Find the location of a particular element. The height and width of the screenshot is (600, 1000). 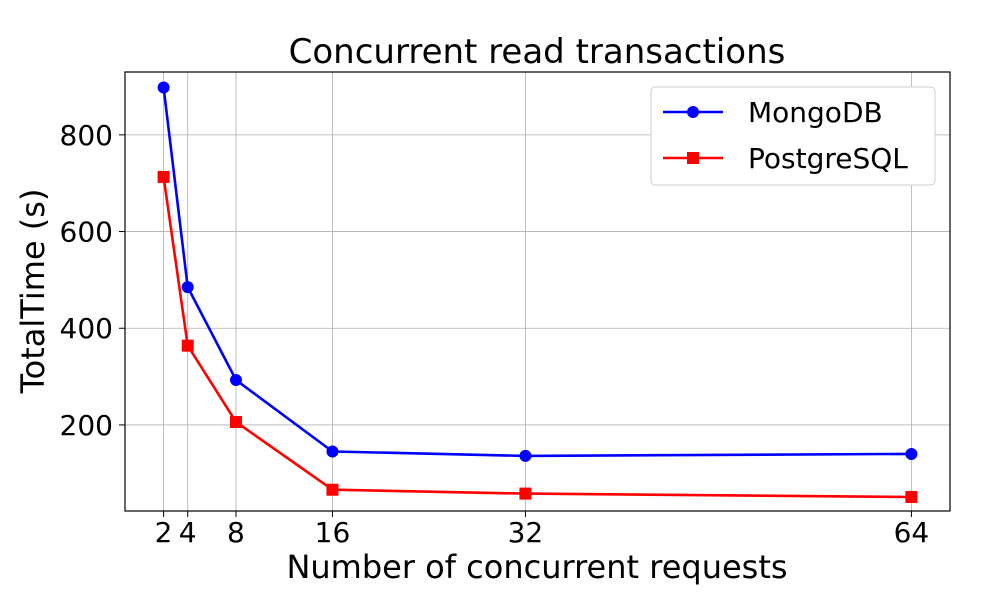

x-tick-label: 4 is located at coordinates (188, 532).